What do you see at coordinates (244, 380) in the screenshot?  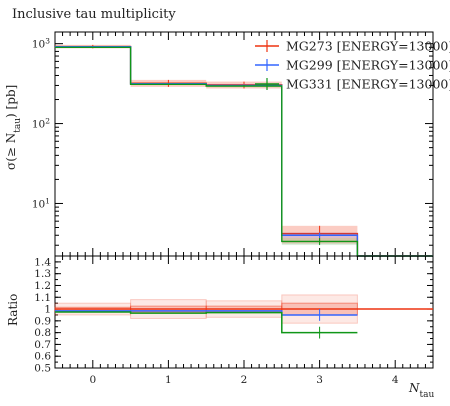 I see `x-tick-label: 2` at bounding box center [244, 380].